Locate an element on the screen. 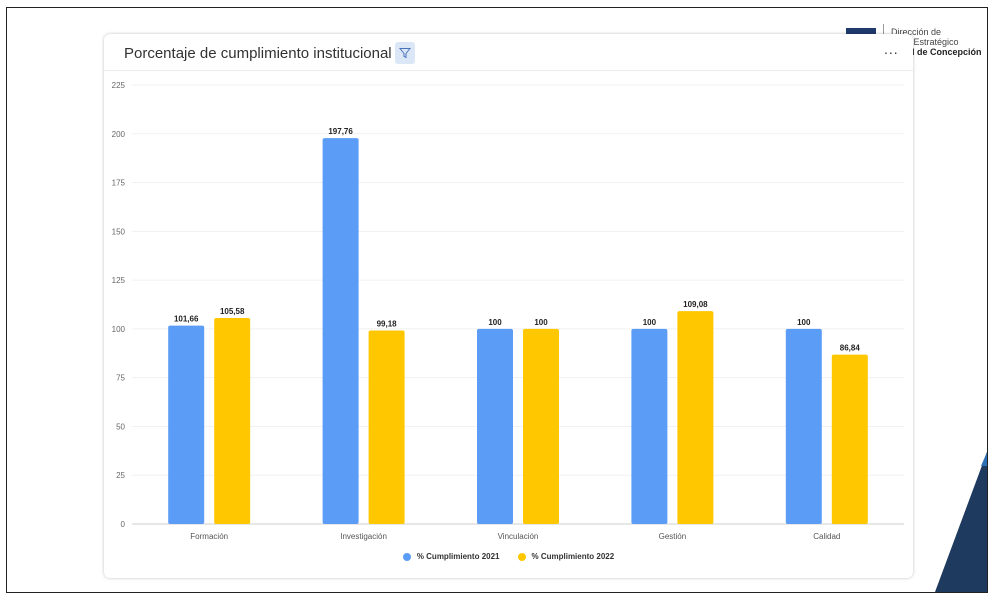  legend-label-2021: % Cumplimiento 2021 is located at coordinates (458, 556).